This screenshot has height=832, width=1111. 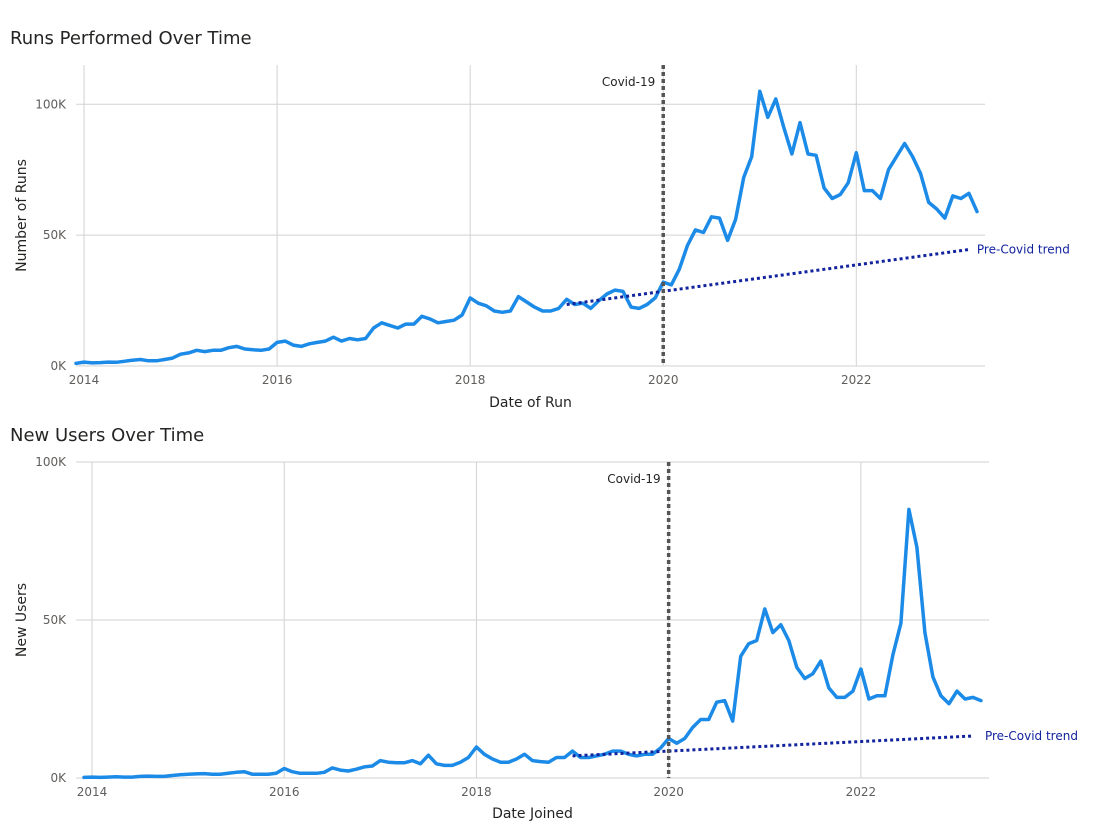 I want to click on x-axis-title: Date of Run, so click(x=530, y=403).